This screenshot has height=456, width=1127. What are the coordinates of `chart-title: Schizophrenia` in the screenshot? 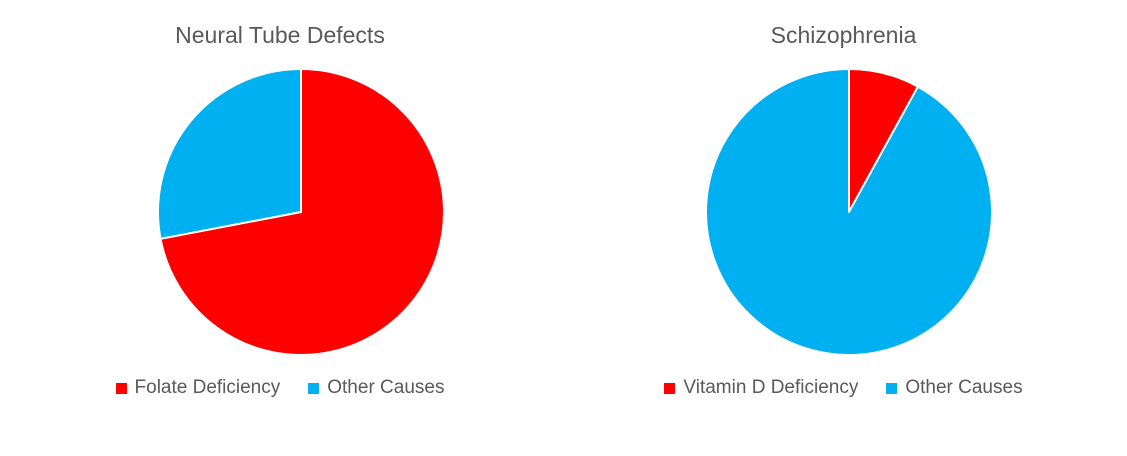 It's located at (843, 35).